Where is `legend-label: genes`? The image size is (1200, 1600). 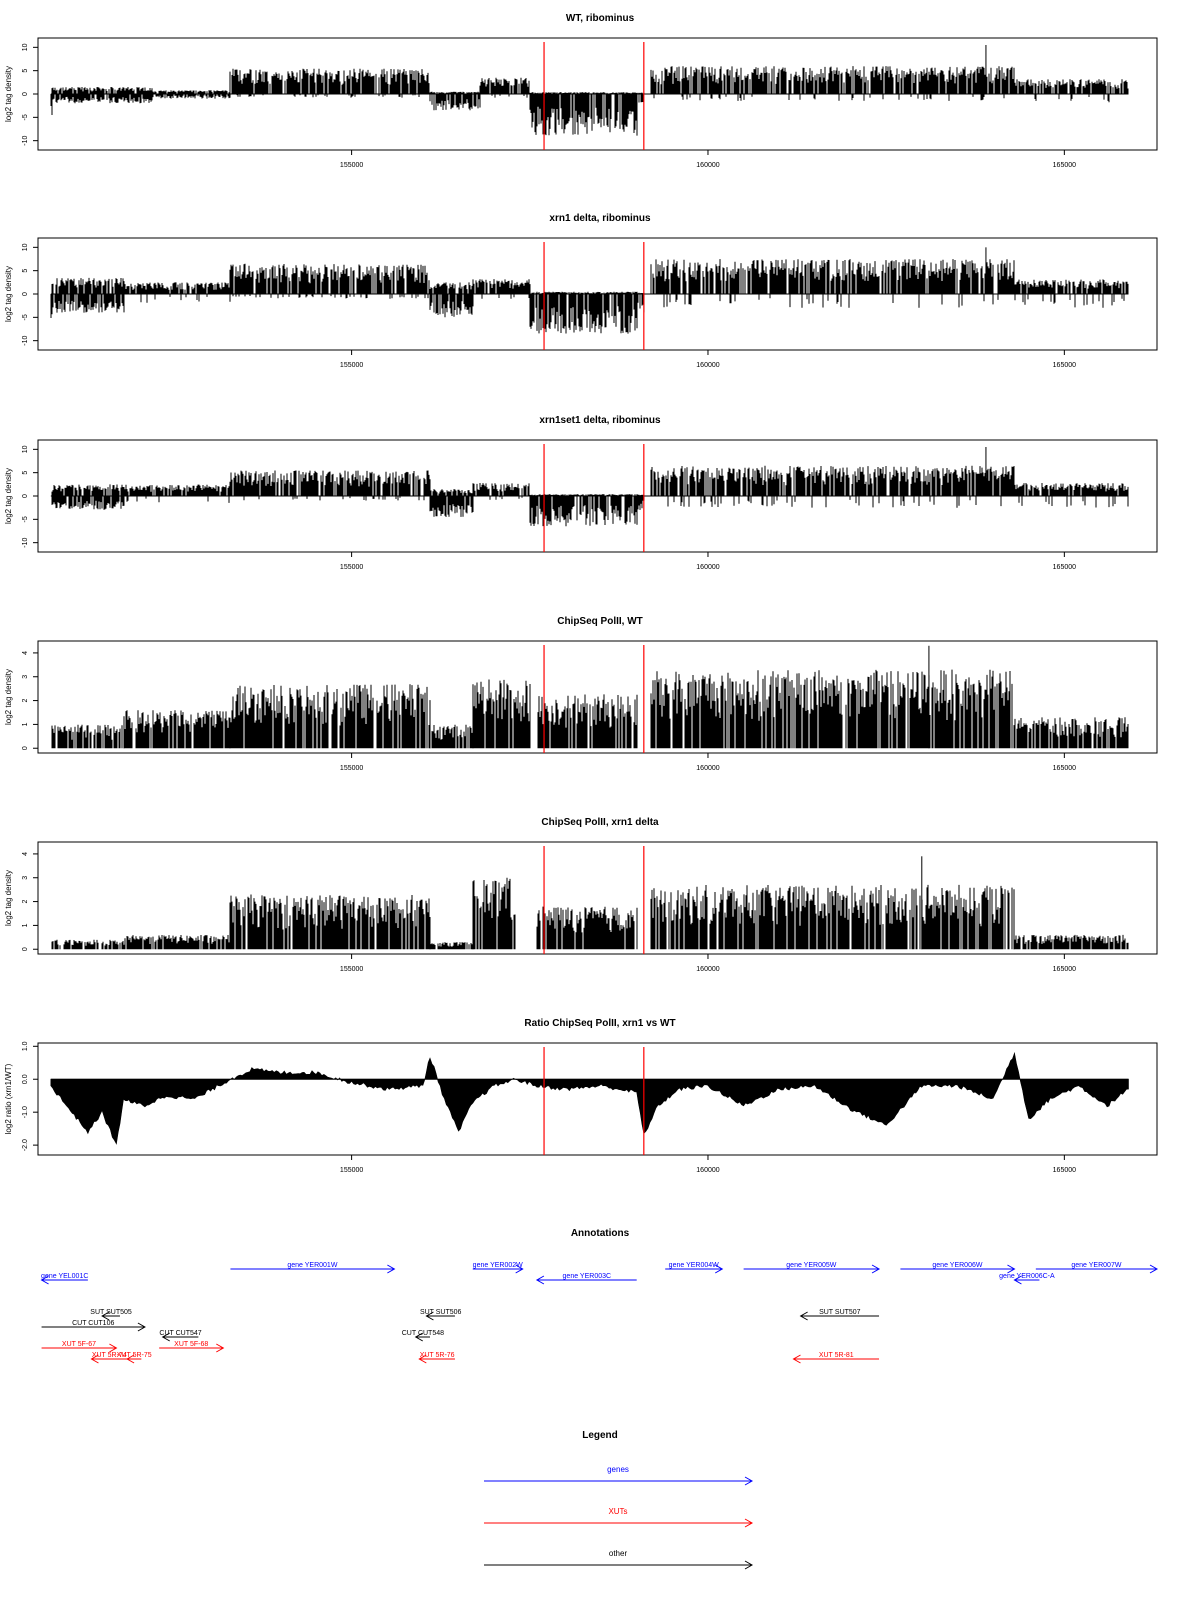 legend-label: genes is located at coordinates (618, 1469).